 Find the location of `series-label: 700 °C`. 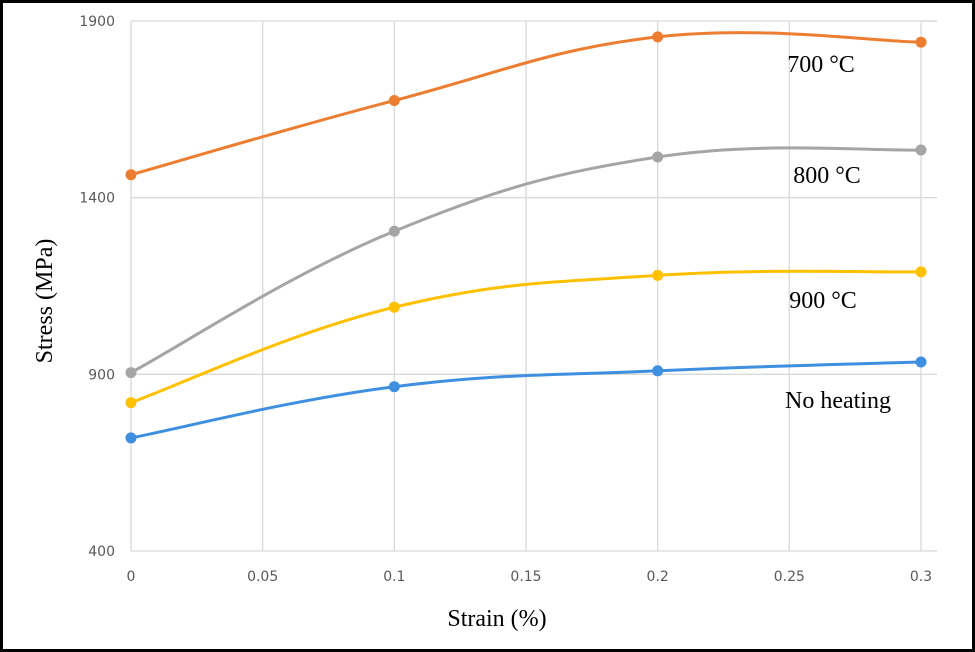

series-label: 700 °C is located at coordinates (821, 65).